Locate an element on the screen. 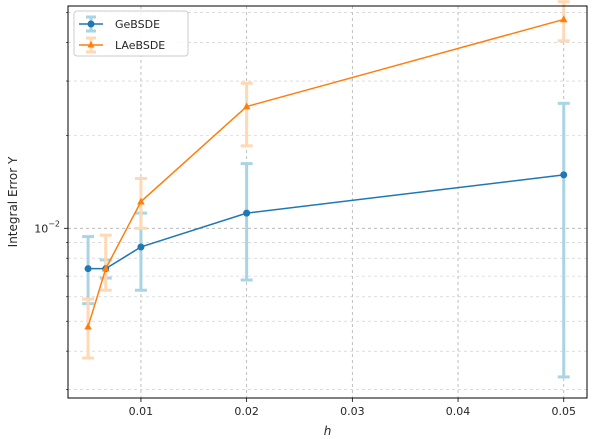  x-tick-label-0: 0.01 is located at coordinates (141, 411).